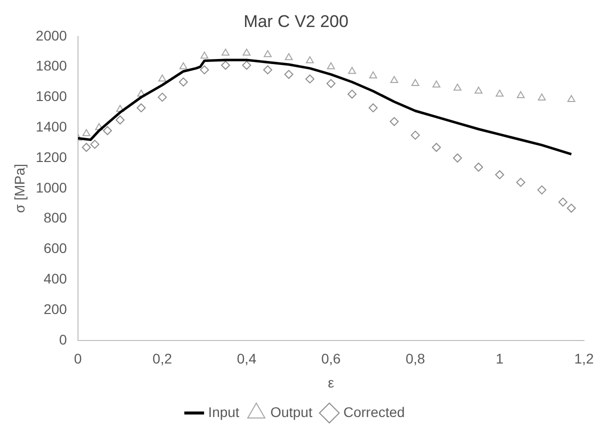 The image size is (606, 438). I want to click on x-tick-label: 1, so click(500, 358).